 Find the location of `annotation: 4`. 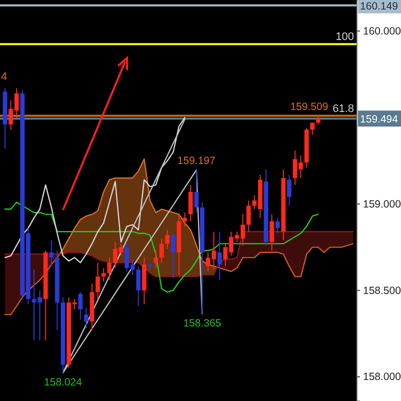

annotation: 4 is located at coordinates (4, 77).